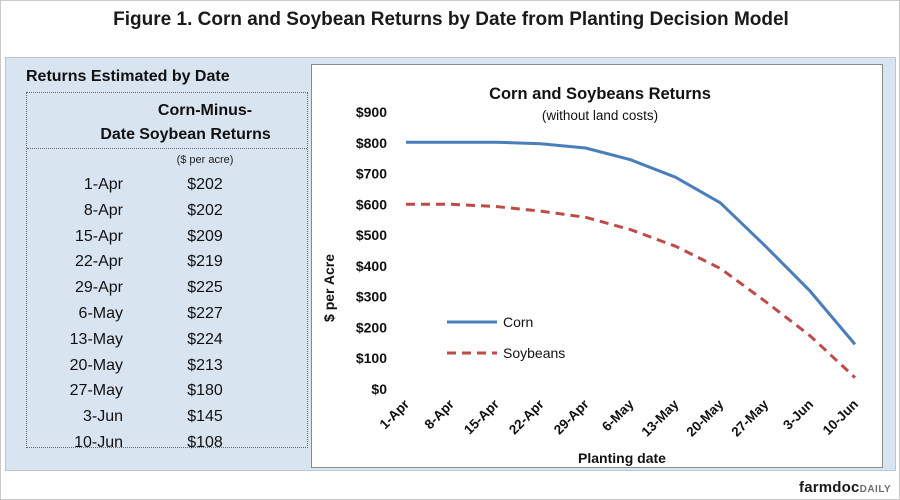 The height and width of the screenshot is (500, 900). I want to click on row-value: $209, so click(205, 236).